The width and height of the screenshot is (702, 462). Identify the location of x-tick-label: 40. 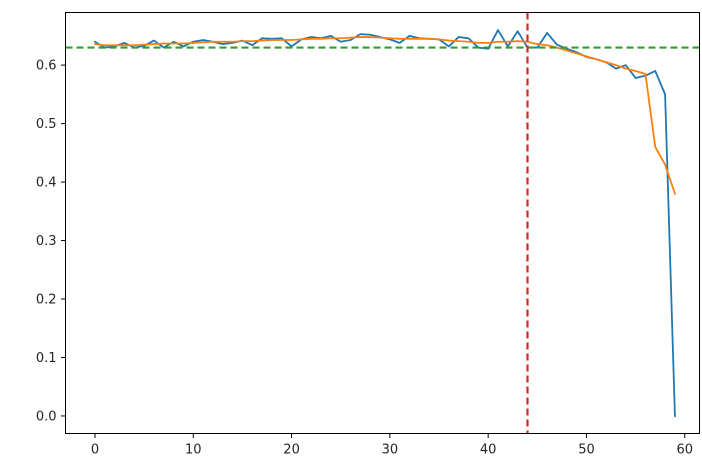
(488, 450).